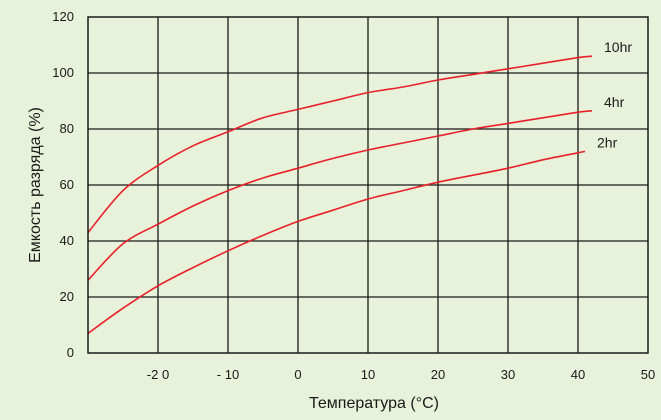 The width and height of the screenshot is (661, 420). Describe the element at coordinates (374, 403) in the screenshot. I see `x-axis-title: Температура (°C)` at that location.